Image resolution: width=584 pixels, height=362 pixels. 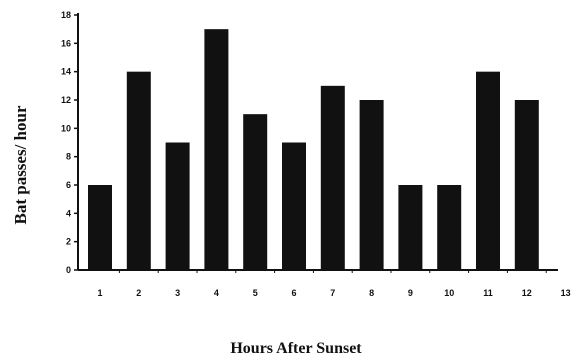 What do you see at coordinates (68, 185) in the screenshot?
I see `y-tick-label: 6` at bounding box center [68, 185].